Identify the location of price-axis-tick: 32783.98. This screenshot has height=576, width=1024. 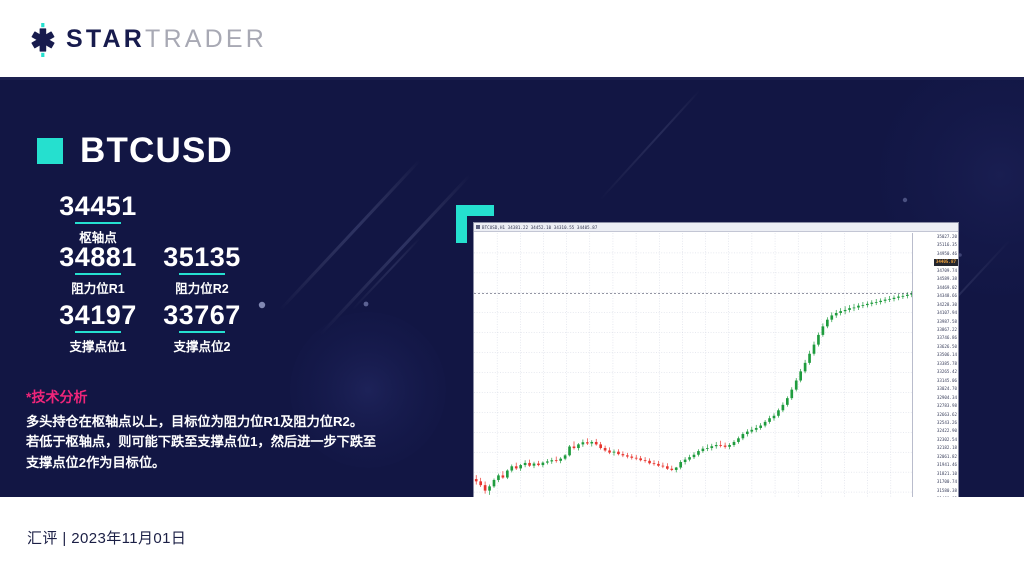
(946, 406).